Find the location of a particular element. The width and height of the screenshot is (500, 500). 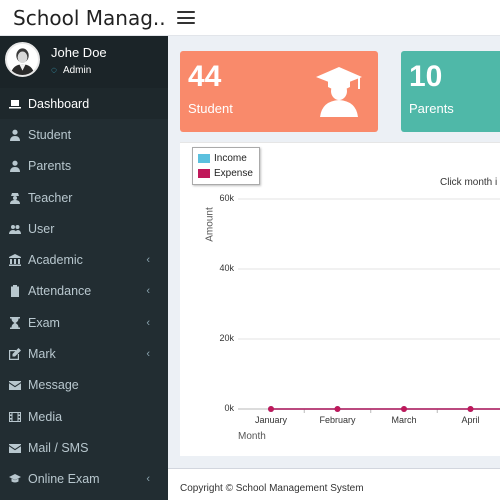

sidebar-item-label: Student is located at coordinates (50, 134).